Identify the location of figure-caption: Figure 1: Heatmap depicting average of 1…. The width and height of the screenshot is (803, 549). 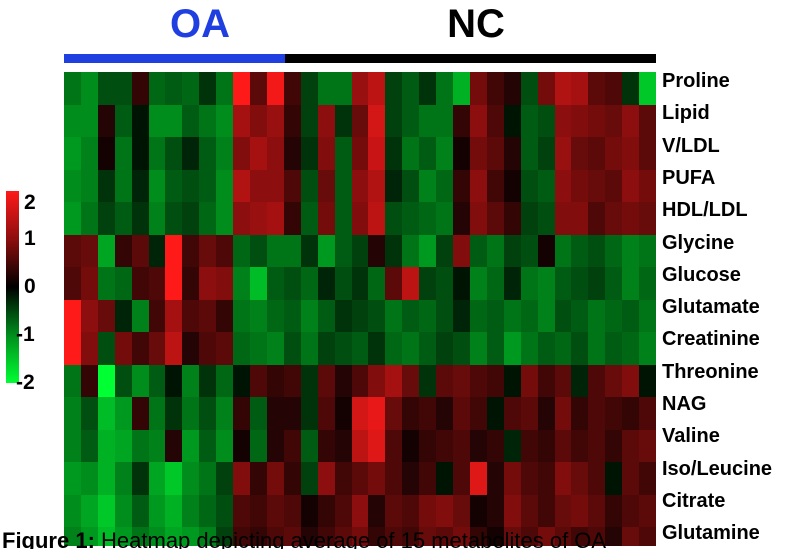
(304, 538).